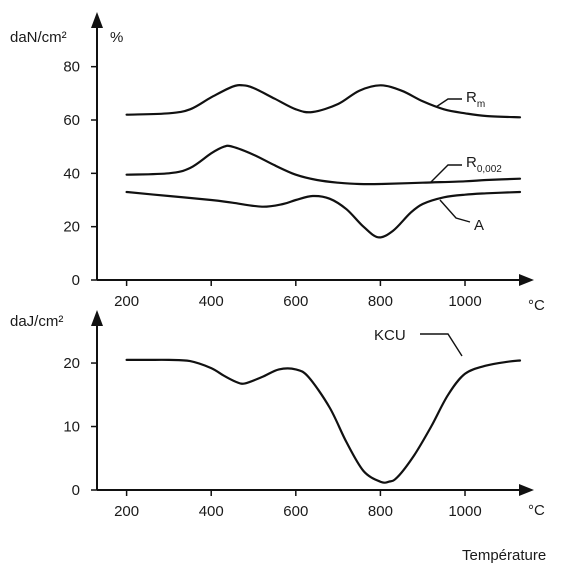  What do you see at coordinates (211, 511) in the screenshot?
I see `bottom-x-tick-label: 400` at bounding box center [211, 511].